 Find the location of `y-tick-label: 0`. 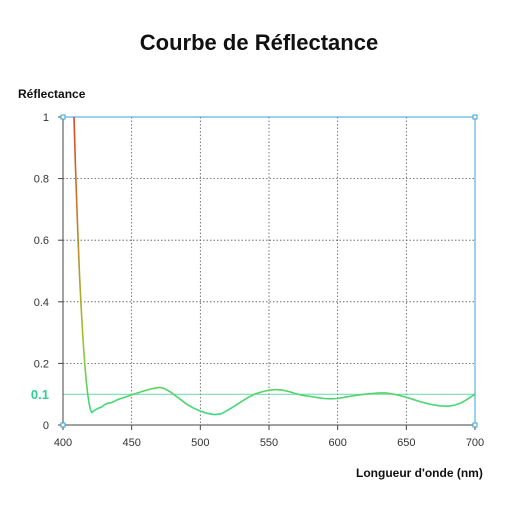

y-tick-label: 0 is located at coordinates (46, 426).